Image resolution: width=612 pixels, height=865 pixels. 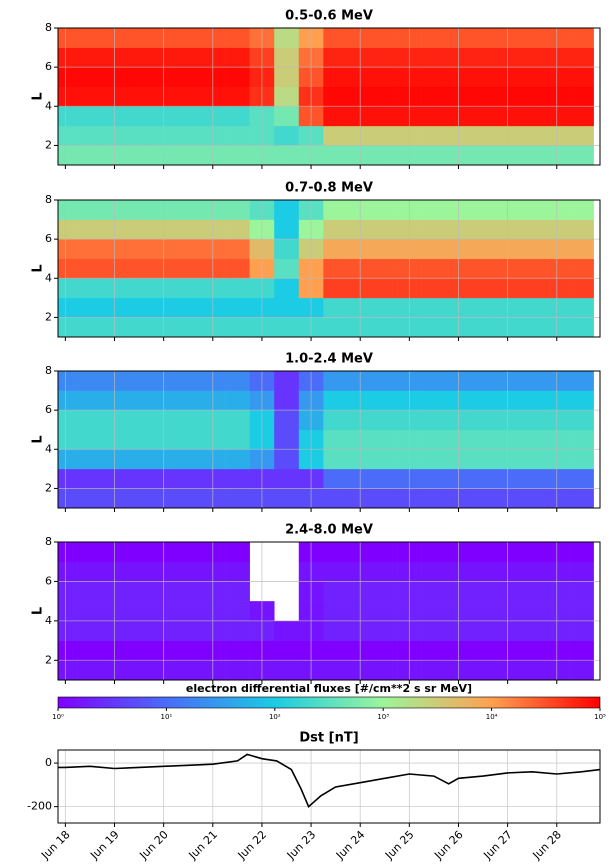 What do you see at coordinates (329, 702) in the screenshot?
I see `colorbar` at bounding box center [329, 702].